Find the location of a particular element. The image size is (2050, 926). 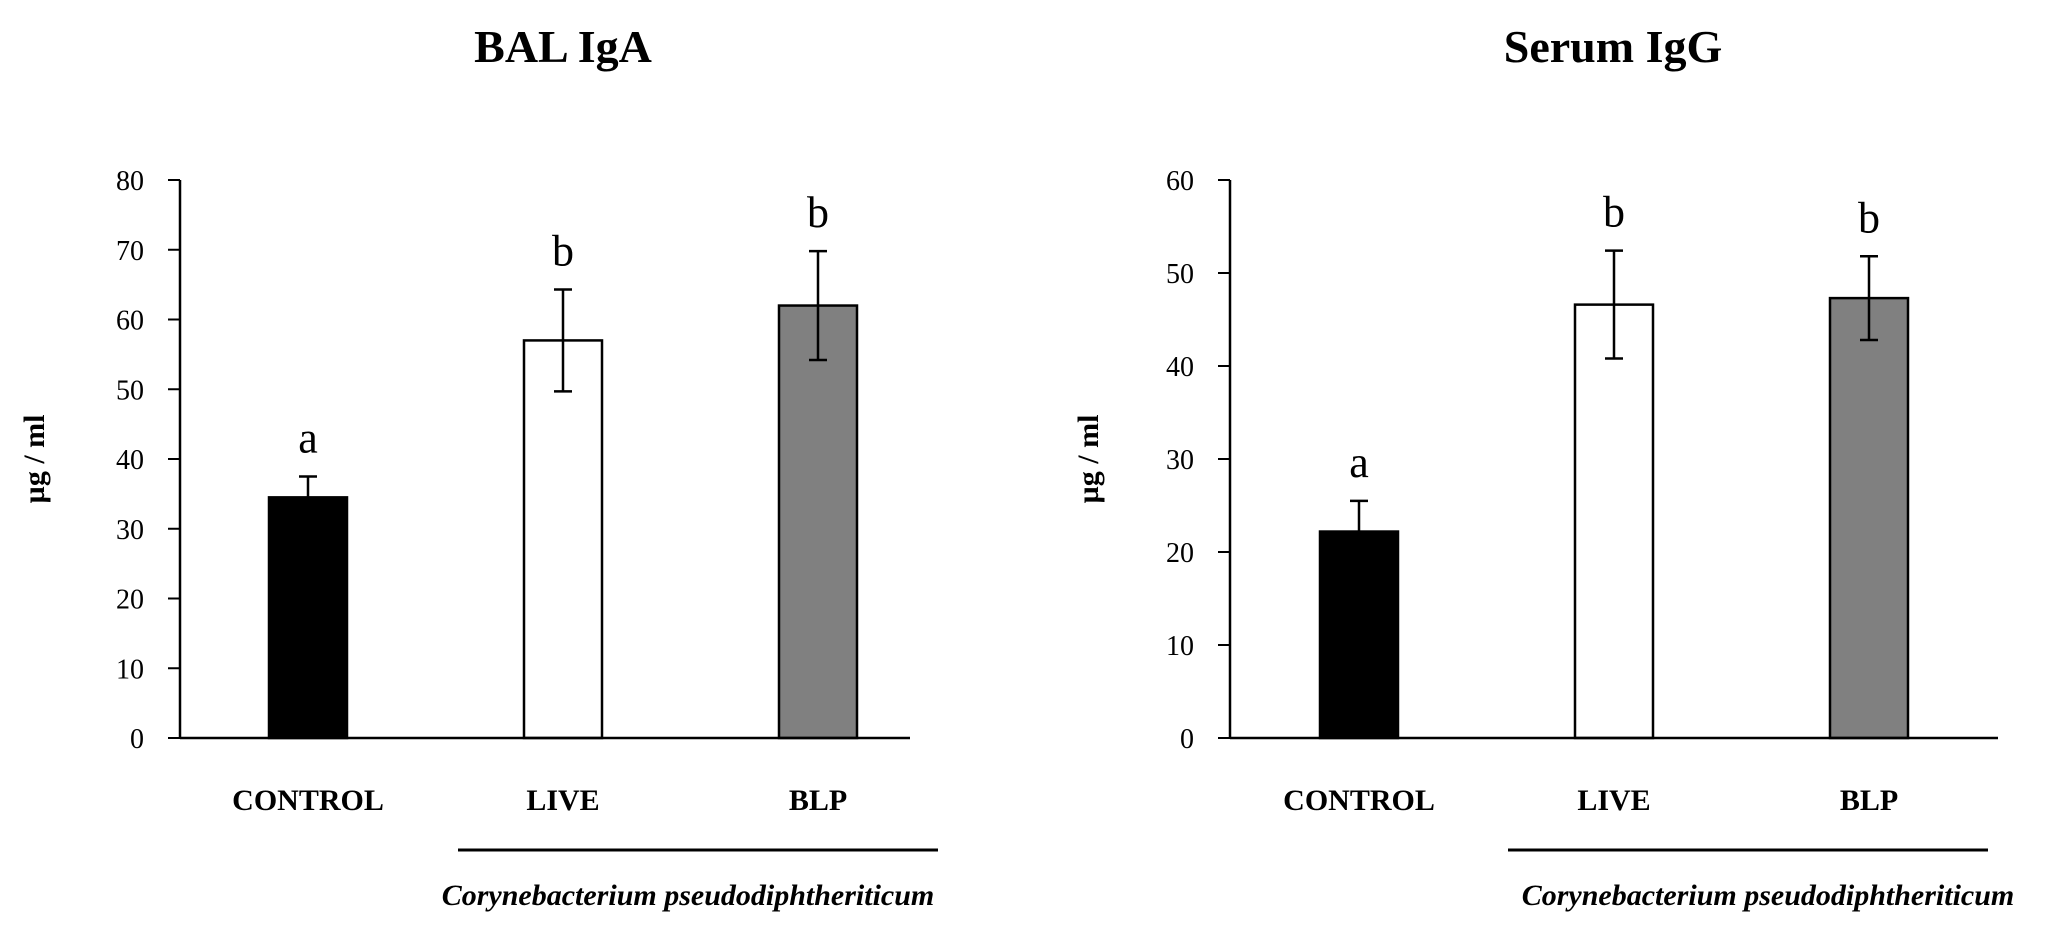

chart-title: BAL IgA is located at coordinates (563, 46).